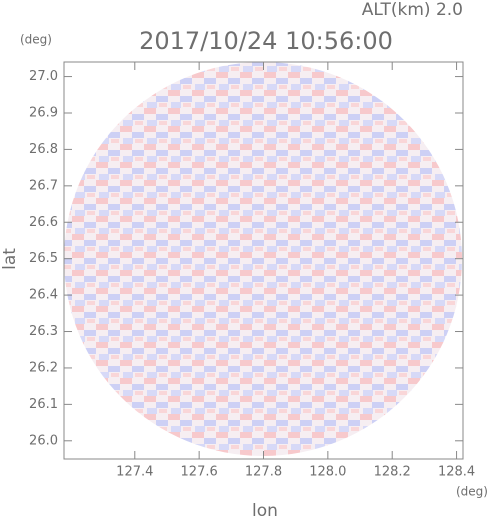 This screenshot has width=491, height=521. I want to click on y-tick-label: 26.2, so click(43, 367).